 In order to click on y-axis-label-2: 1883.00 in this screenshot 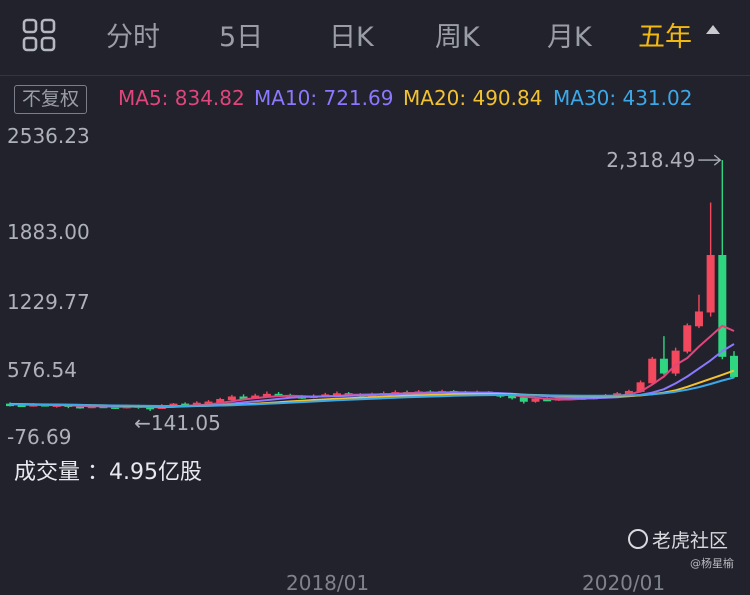, I will do `click(48, 232)`.